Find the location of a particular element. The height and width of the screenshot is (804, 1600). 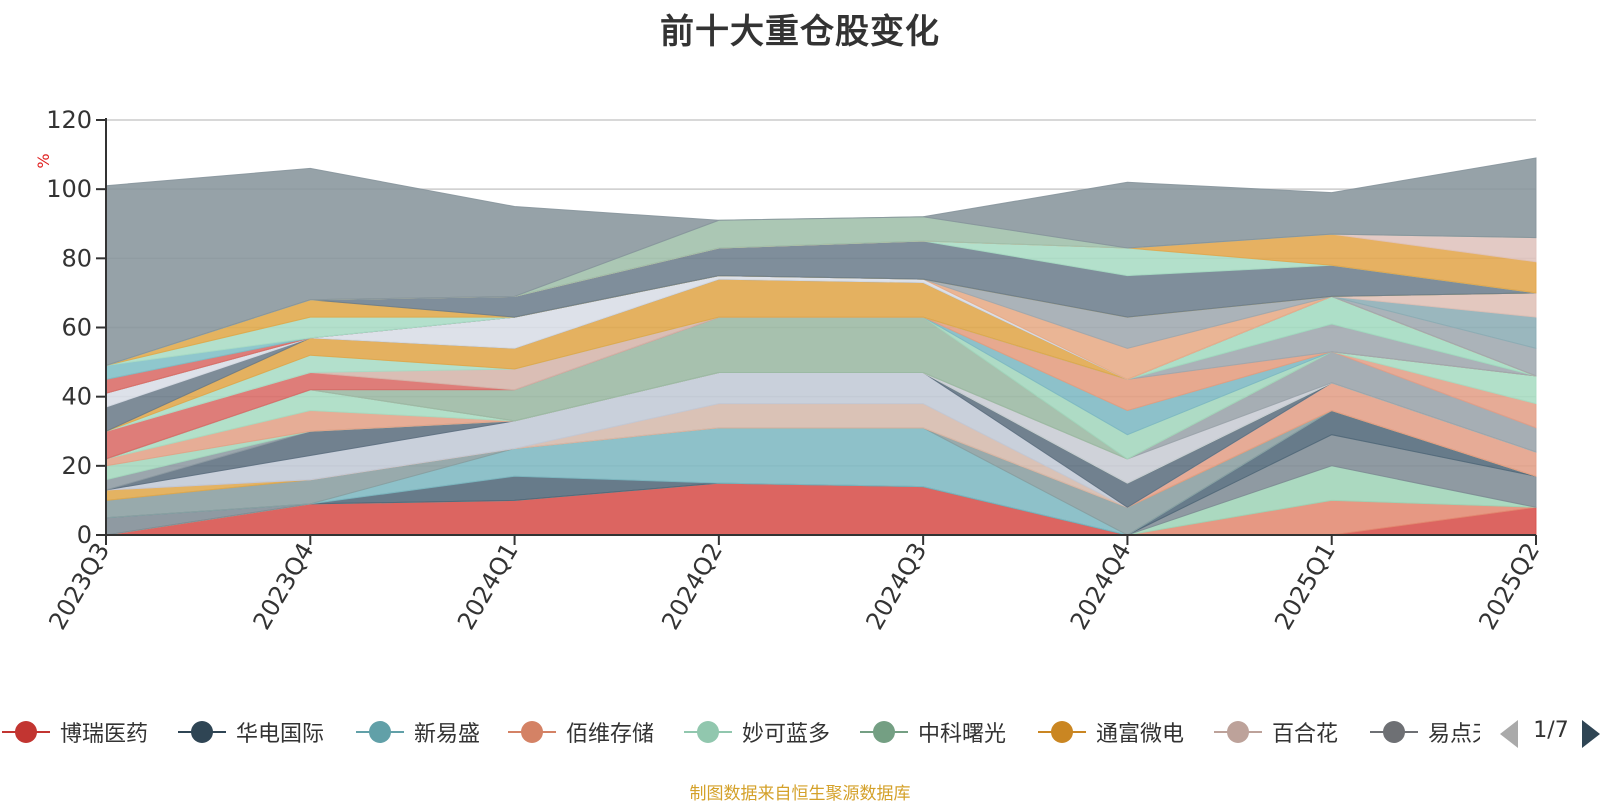

legend-item: 中科曙光 is located at coordinates (932, 732).